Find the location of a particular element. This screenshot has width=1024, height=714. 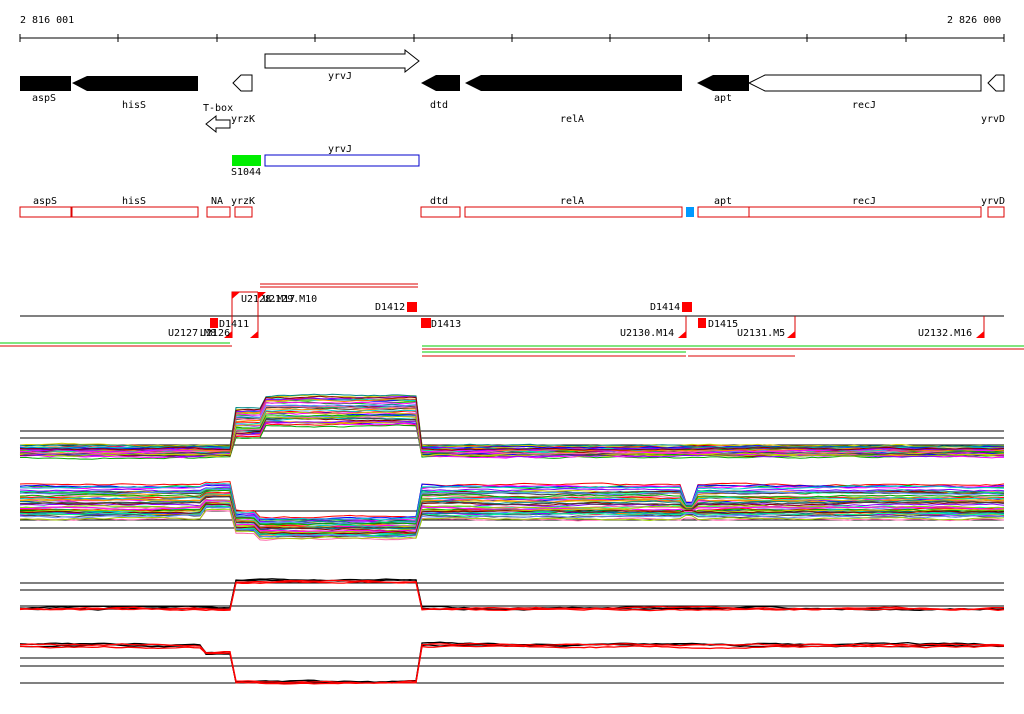

segment-D1411: D1411 is located at coordinates (229, 324).